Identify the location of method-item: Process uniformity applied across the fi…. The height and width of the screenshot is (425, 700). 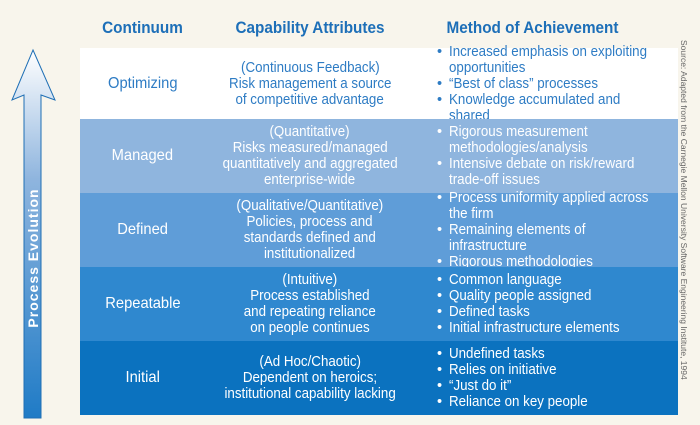
(557, 206).